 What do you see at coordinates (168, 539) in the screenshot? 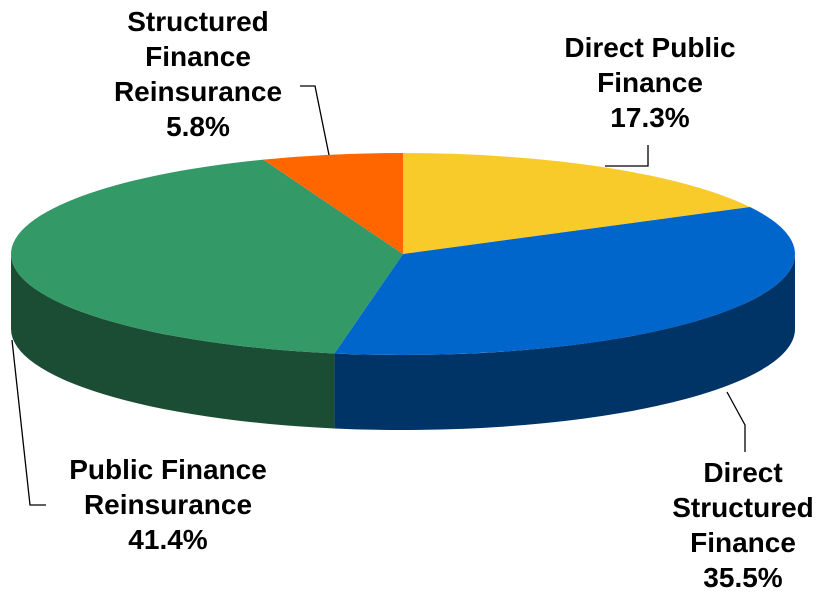
I see `value-label: 41.4%` at bounding box center [168, 539].